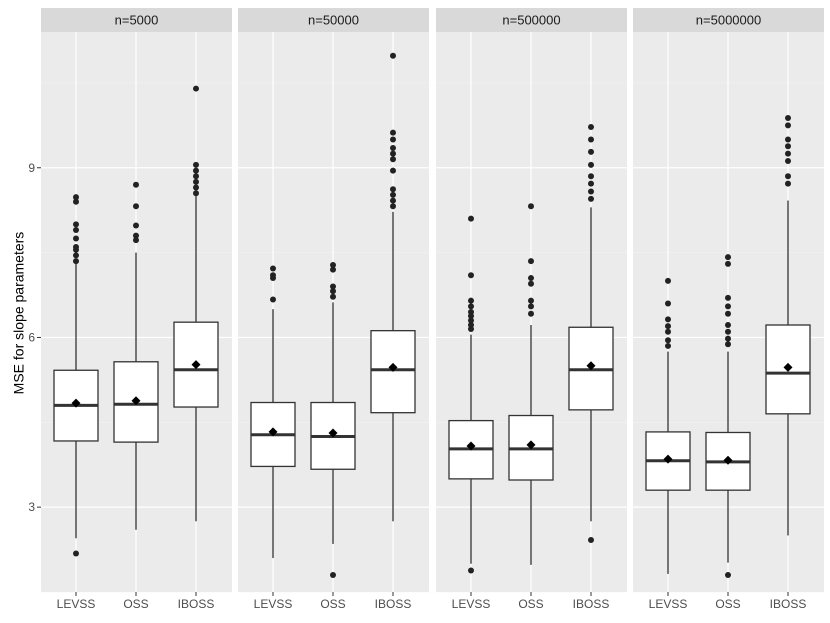 The image size is (830, 623). I want to click on facet-strip-label: n=5000000, so click(728, 19).